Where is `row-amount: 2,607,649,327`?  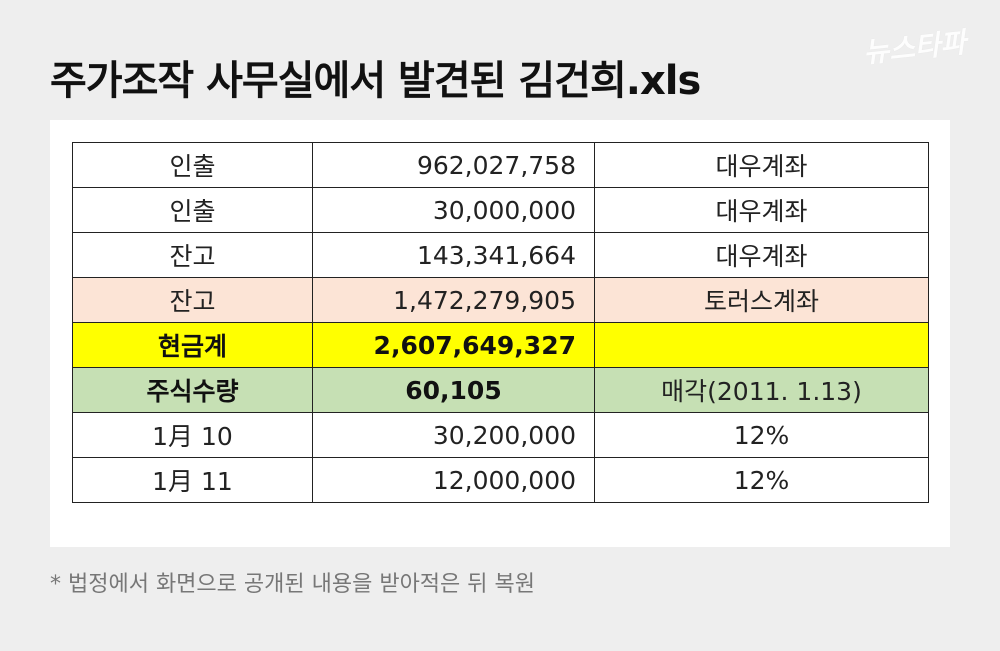
row-amount: 2,607,649,327 is located at coordinates (453, 345).